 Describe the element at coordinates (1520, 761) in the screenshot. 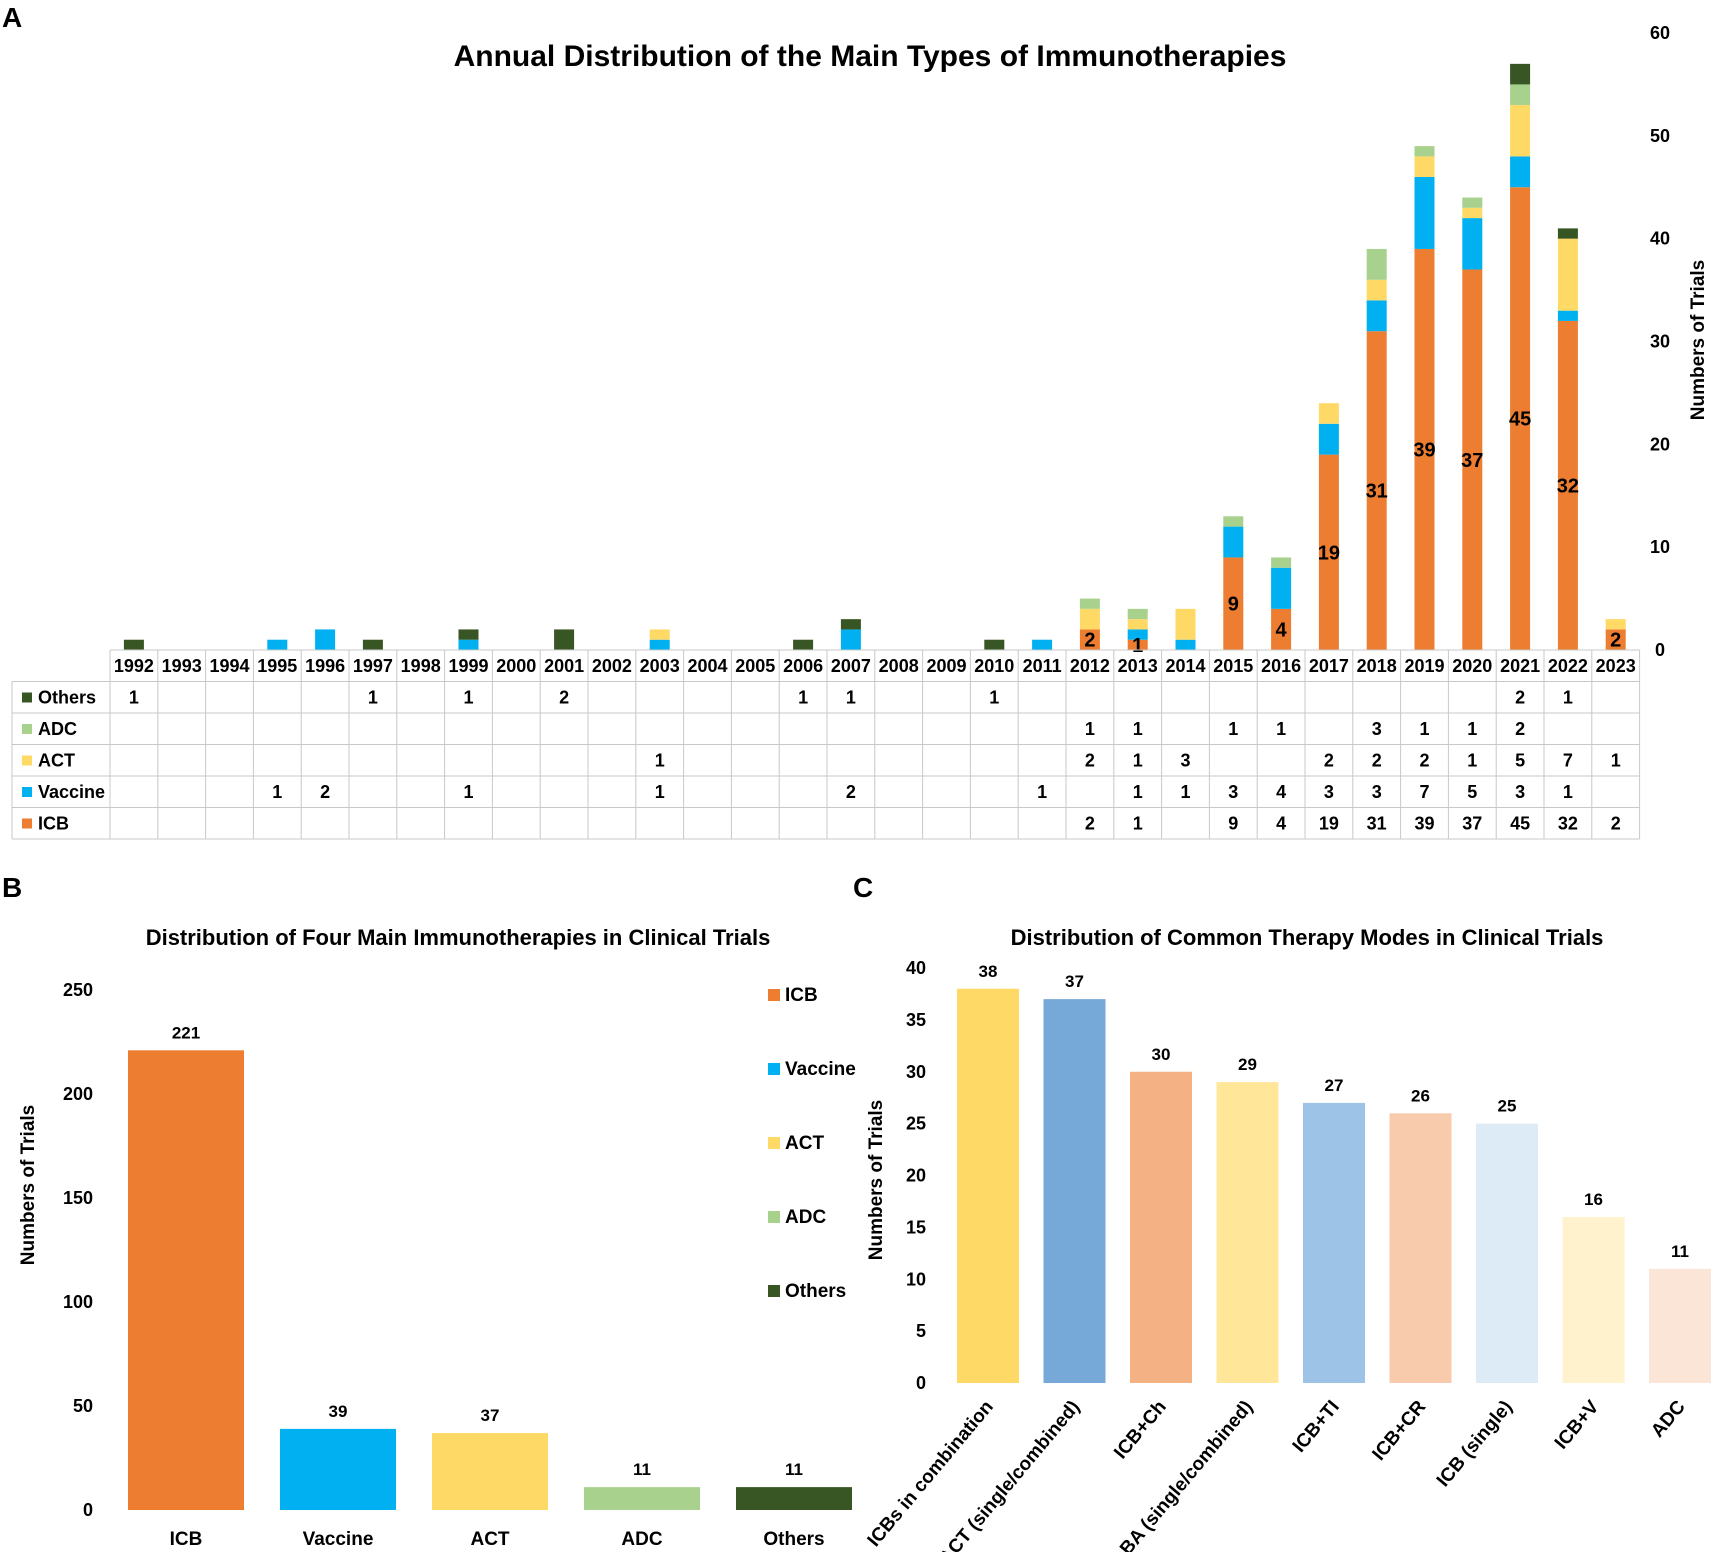

I see `table-cell: 5` at that location.